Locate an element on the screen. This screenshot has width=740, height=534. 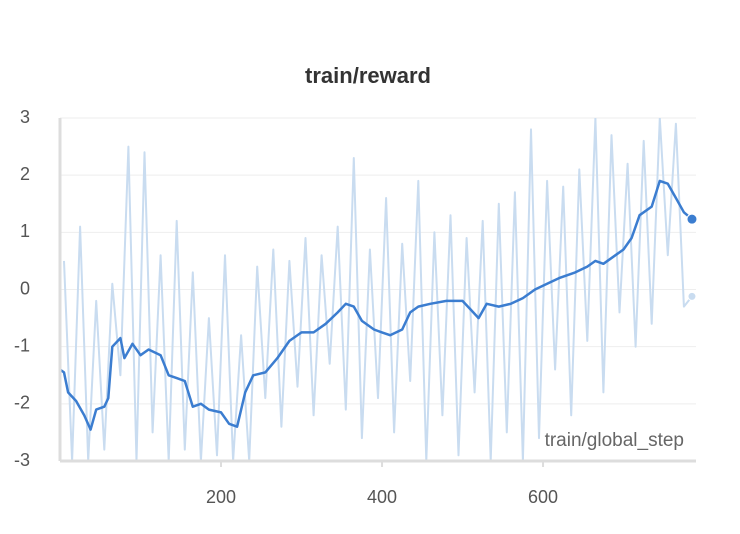
y-tick-label: -1 is located at coordinates (22, 345).